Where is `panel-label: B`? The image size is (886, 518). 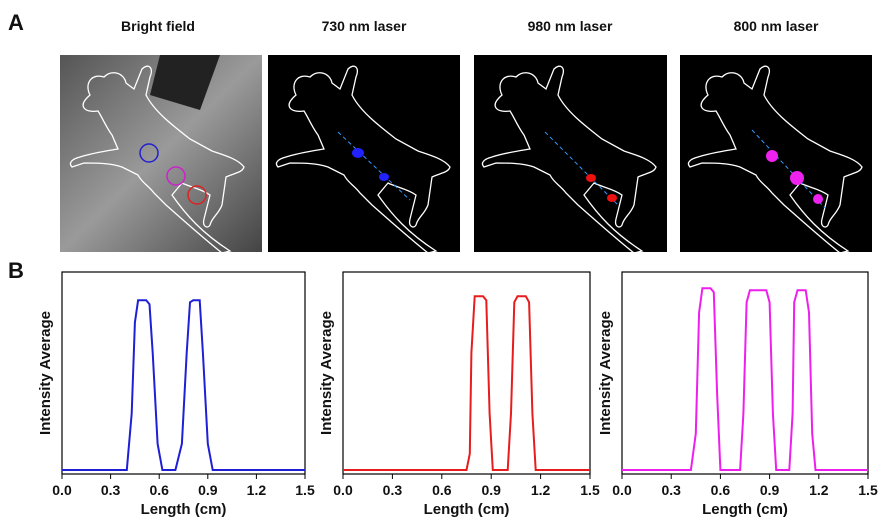 panel-label: B is located at coordinates (16, 270).